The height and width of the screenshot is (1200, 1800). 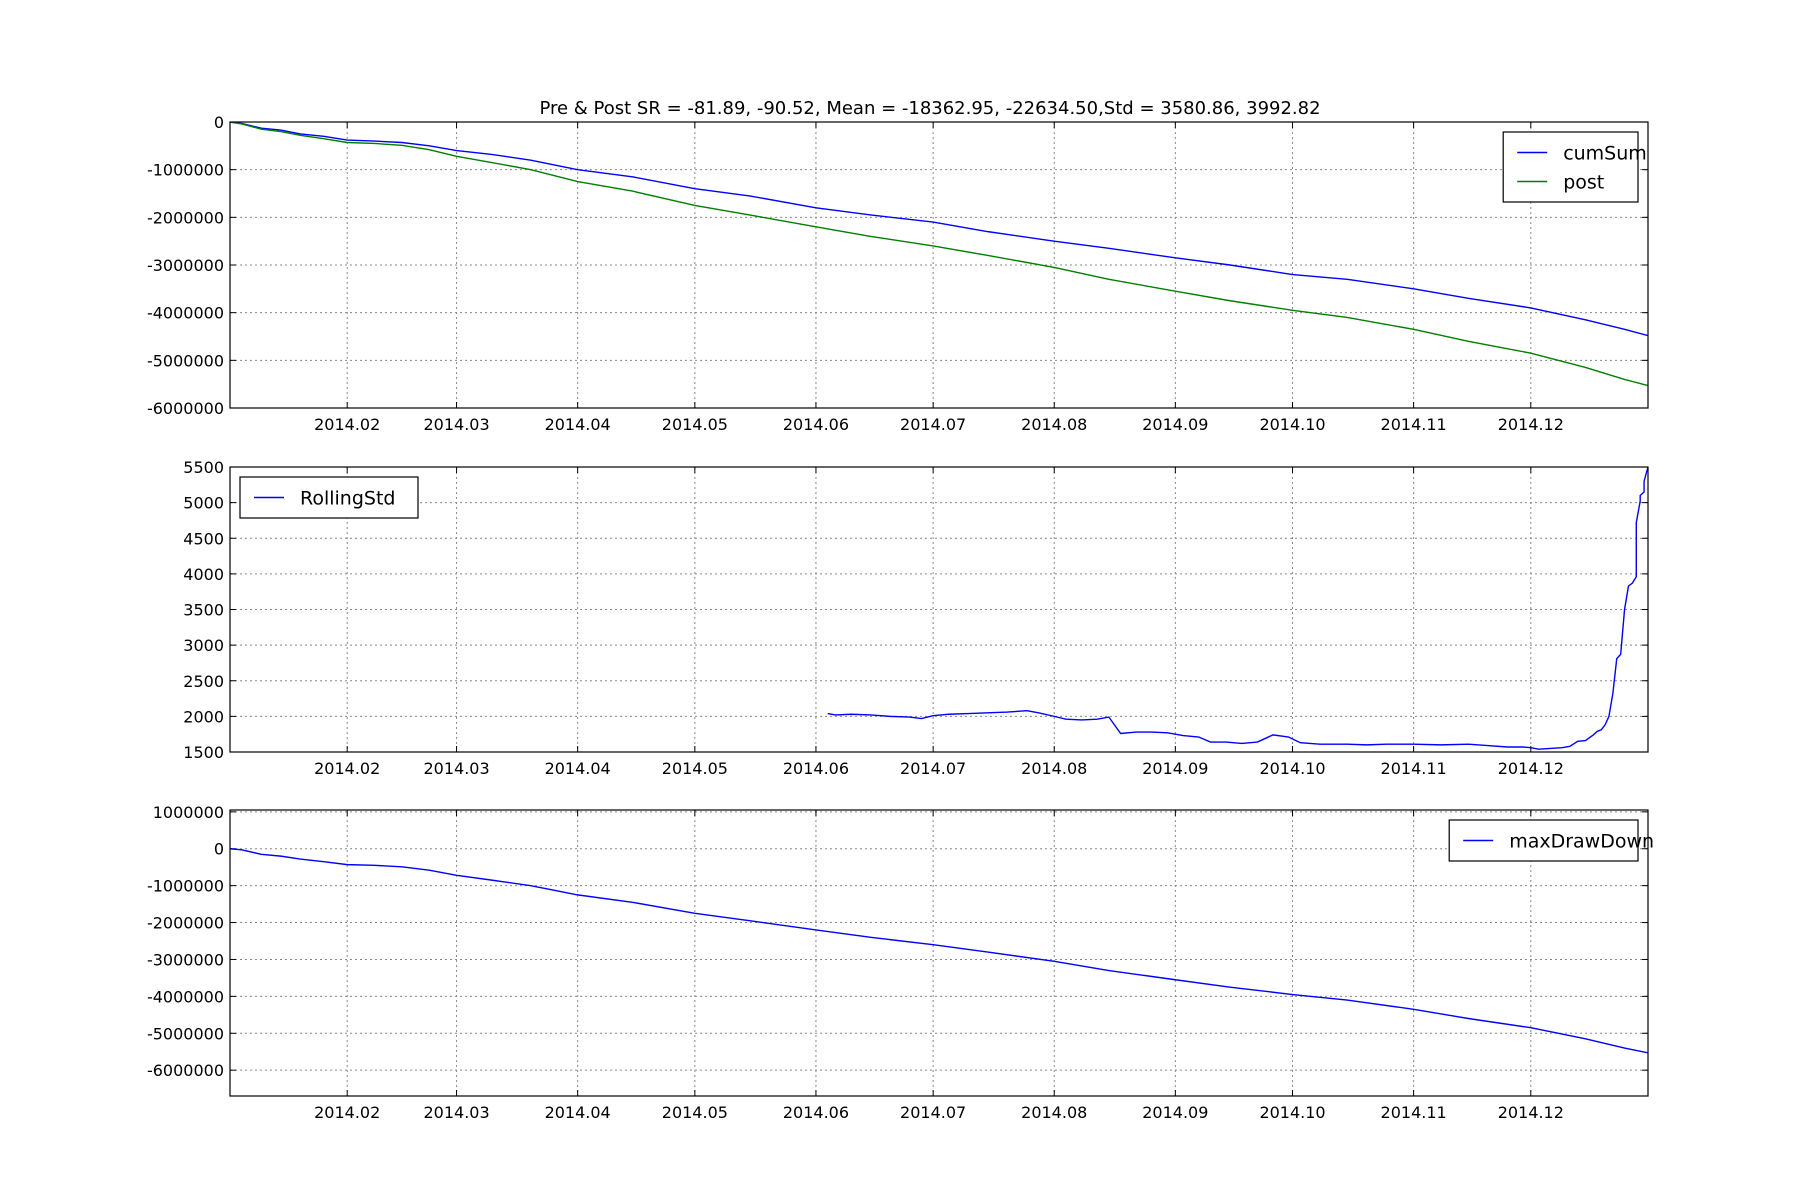 What do you see at coordinates (1237, 608) in the screenshot?
I see `series-line-rollingstd` at bounding box center [1237, 608].